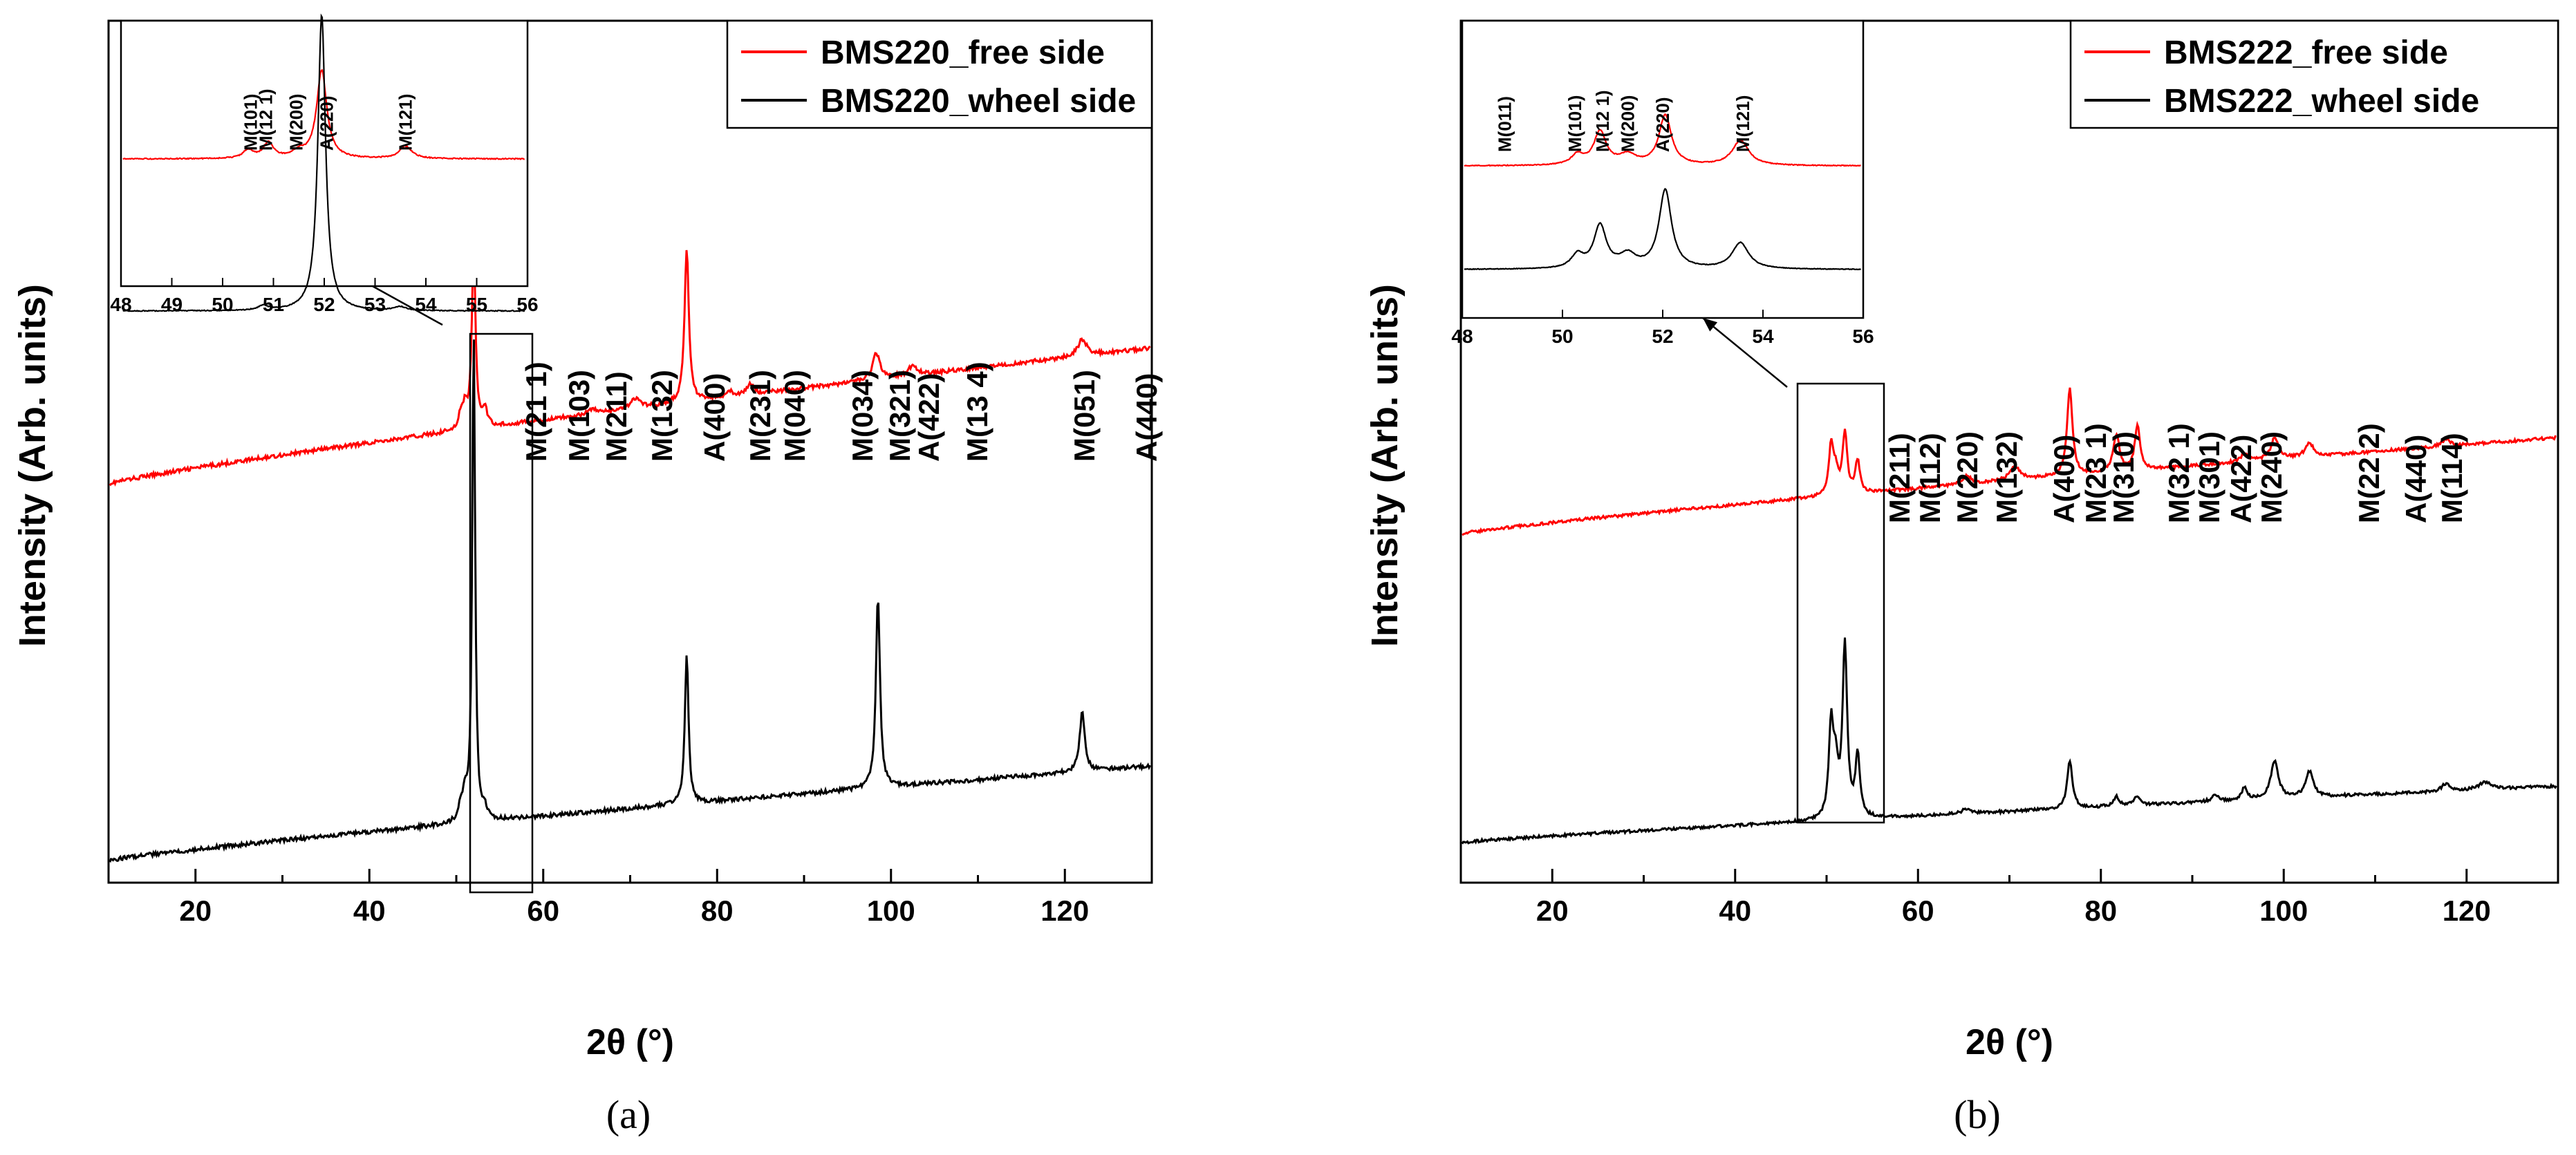 This screenshot has width=2576, height=1155. Describe the element at coordinates (1663, 169) in the screenshot. I see `inset-frame` at that location.